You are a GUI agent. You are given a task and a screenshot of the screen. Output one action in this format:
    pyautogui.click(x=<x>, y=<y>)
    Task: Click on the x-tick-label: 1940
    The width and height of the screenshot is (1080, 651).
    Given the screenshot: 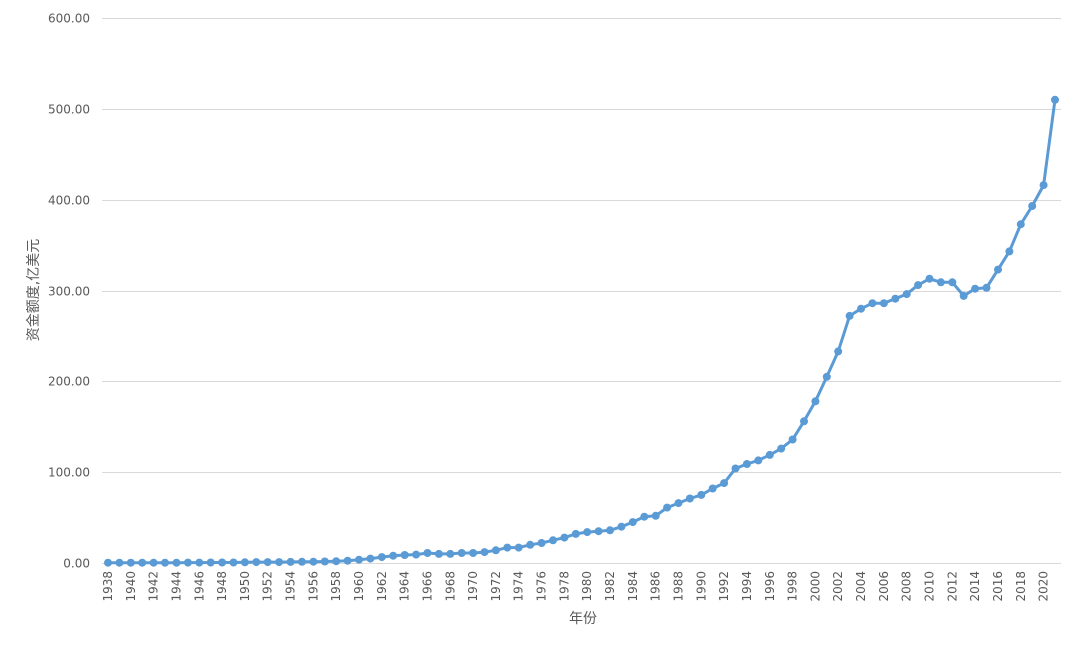 What is the action you would take?
    pyautogui.click(x=131, y=586)
    